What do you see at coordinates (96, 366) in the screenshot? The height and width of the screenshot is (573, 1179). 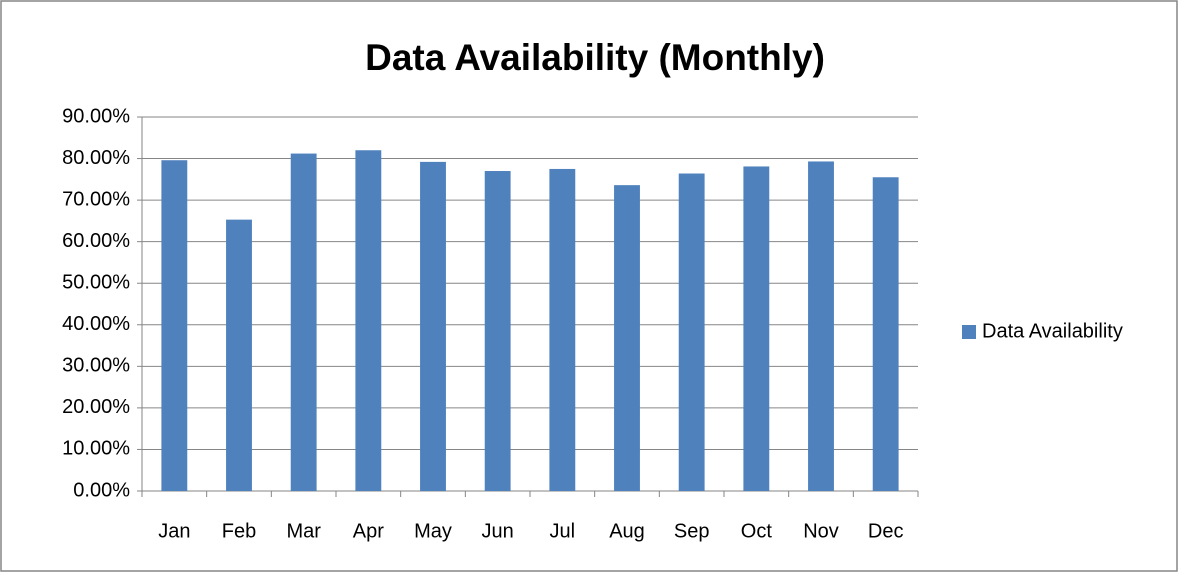 I see `y-tick-label: 30.00%` at bounding box center [96, 366].